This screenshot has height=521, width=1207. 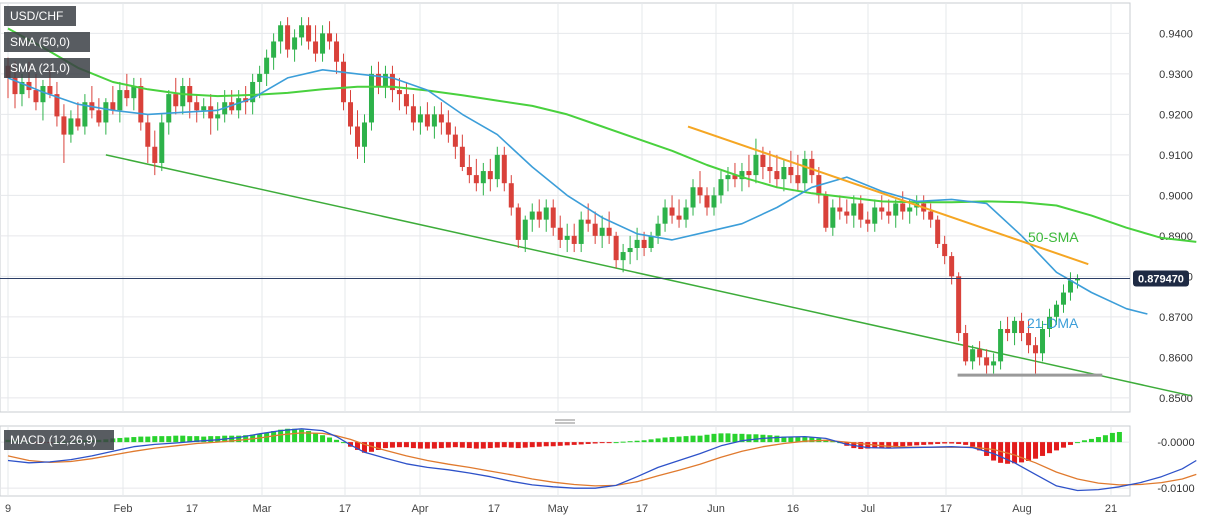 What do you see at coordinates (59, 440) in the screenshot?
I see `legend-macd-box` at bounding box center [59, 440].